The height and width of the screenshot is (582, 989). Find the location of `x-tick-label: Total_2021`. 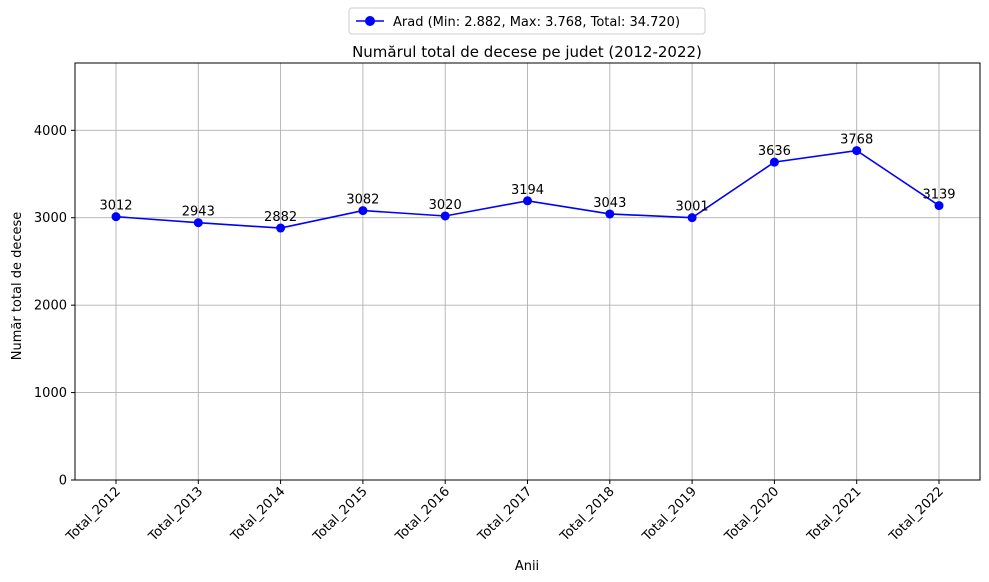

x-tick-label: Total_2021 is located at coordinates (834, 514).